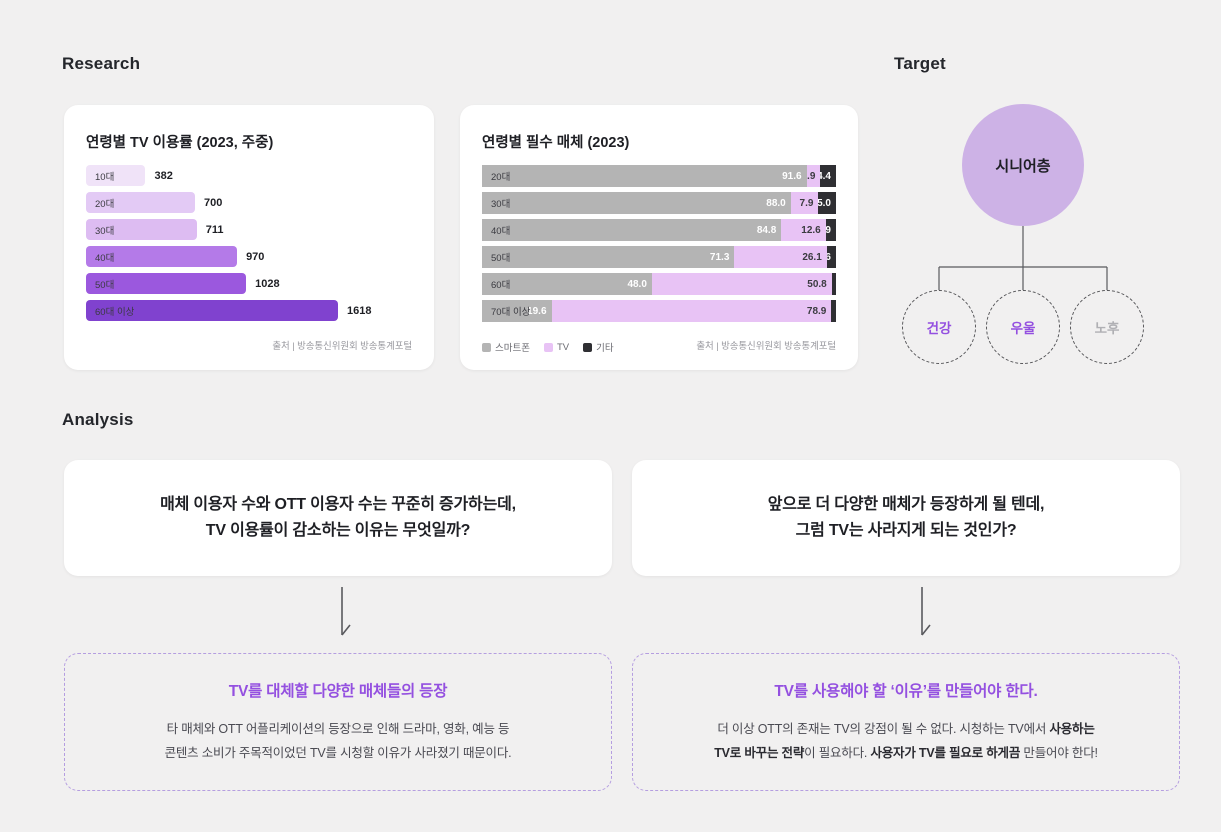 The height and width of the screenshot is (832, 1221). I want to click on chart1-source: 출처 | 방송통신위원회 방송통계포털, so click(342, 346).